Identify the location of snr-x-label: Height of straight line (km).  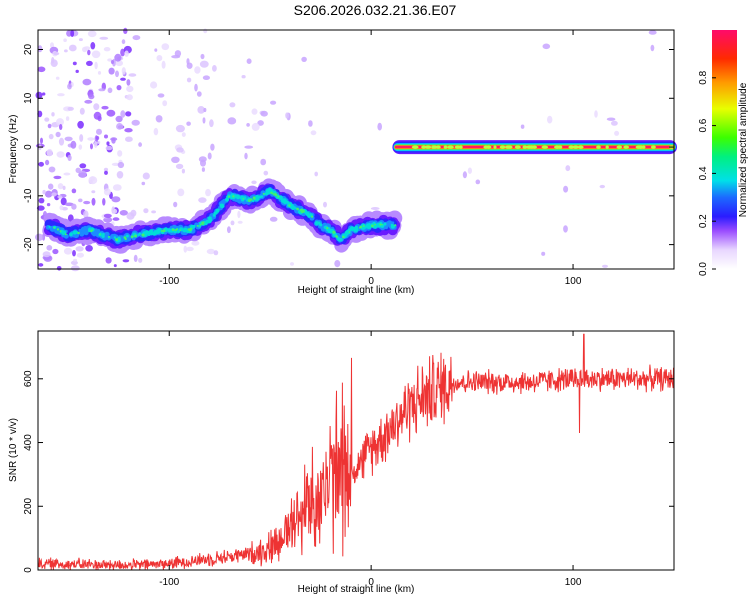
(356, 589).